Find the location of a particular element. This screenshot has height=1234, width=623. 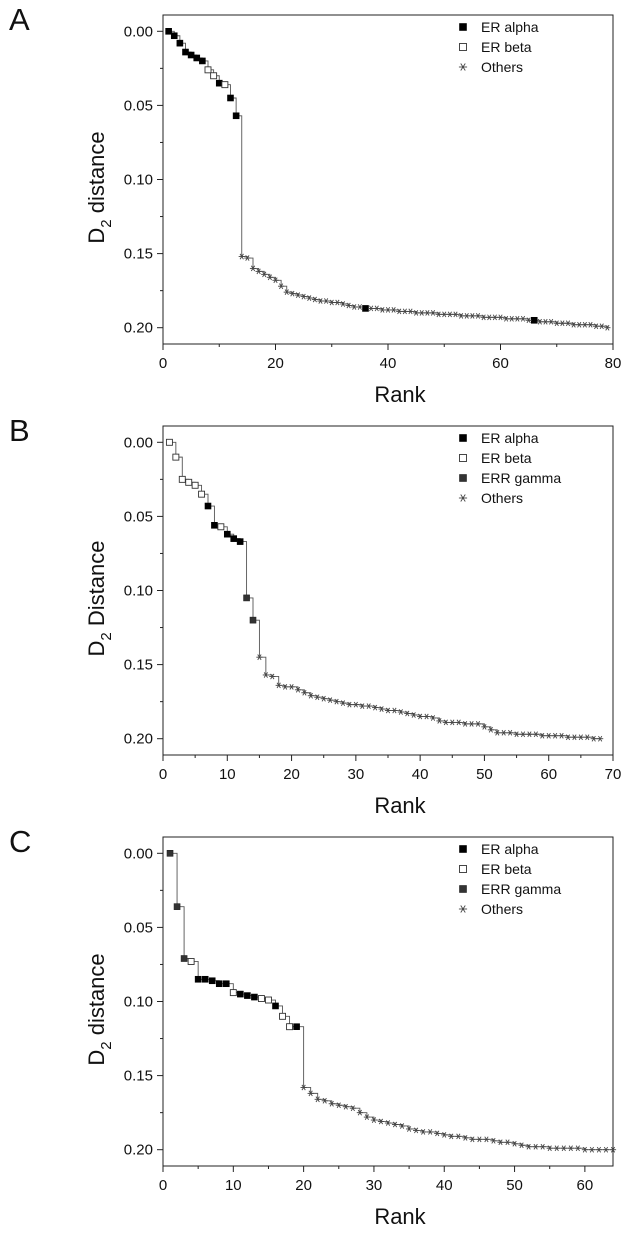

series-others is located at coordinates (424, 292).